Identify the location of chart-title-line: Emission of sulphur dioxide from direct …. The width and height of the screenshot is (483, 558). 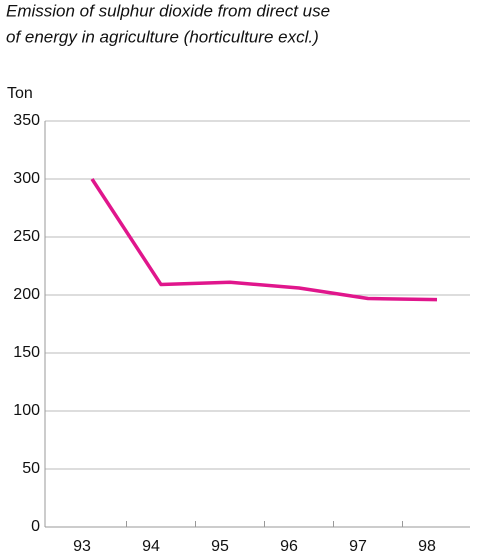
(168, 10).